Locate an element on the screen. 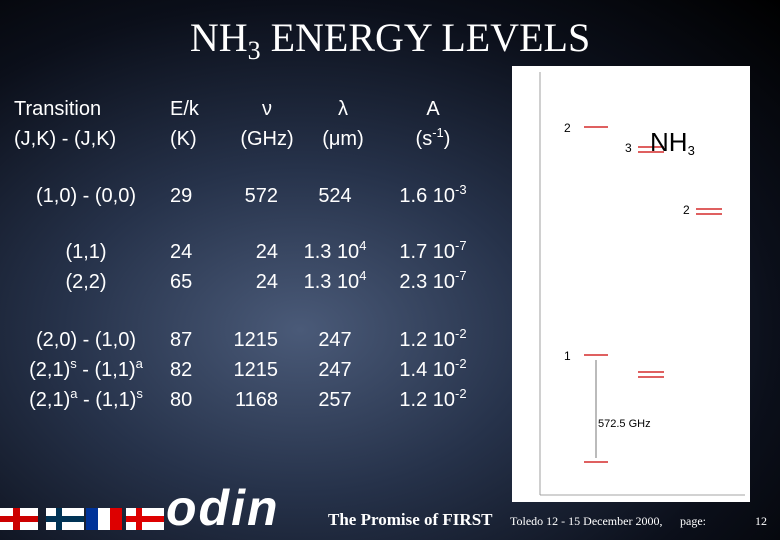 The image size is (780, 540). logo: odin is located at coordinates (223, 508).